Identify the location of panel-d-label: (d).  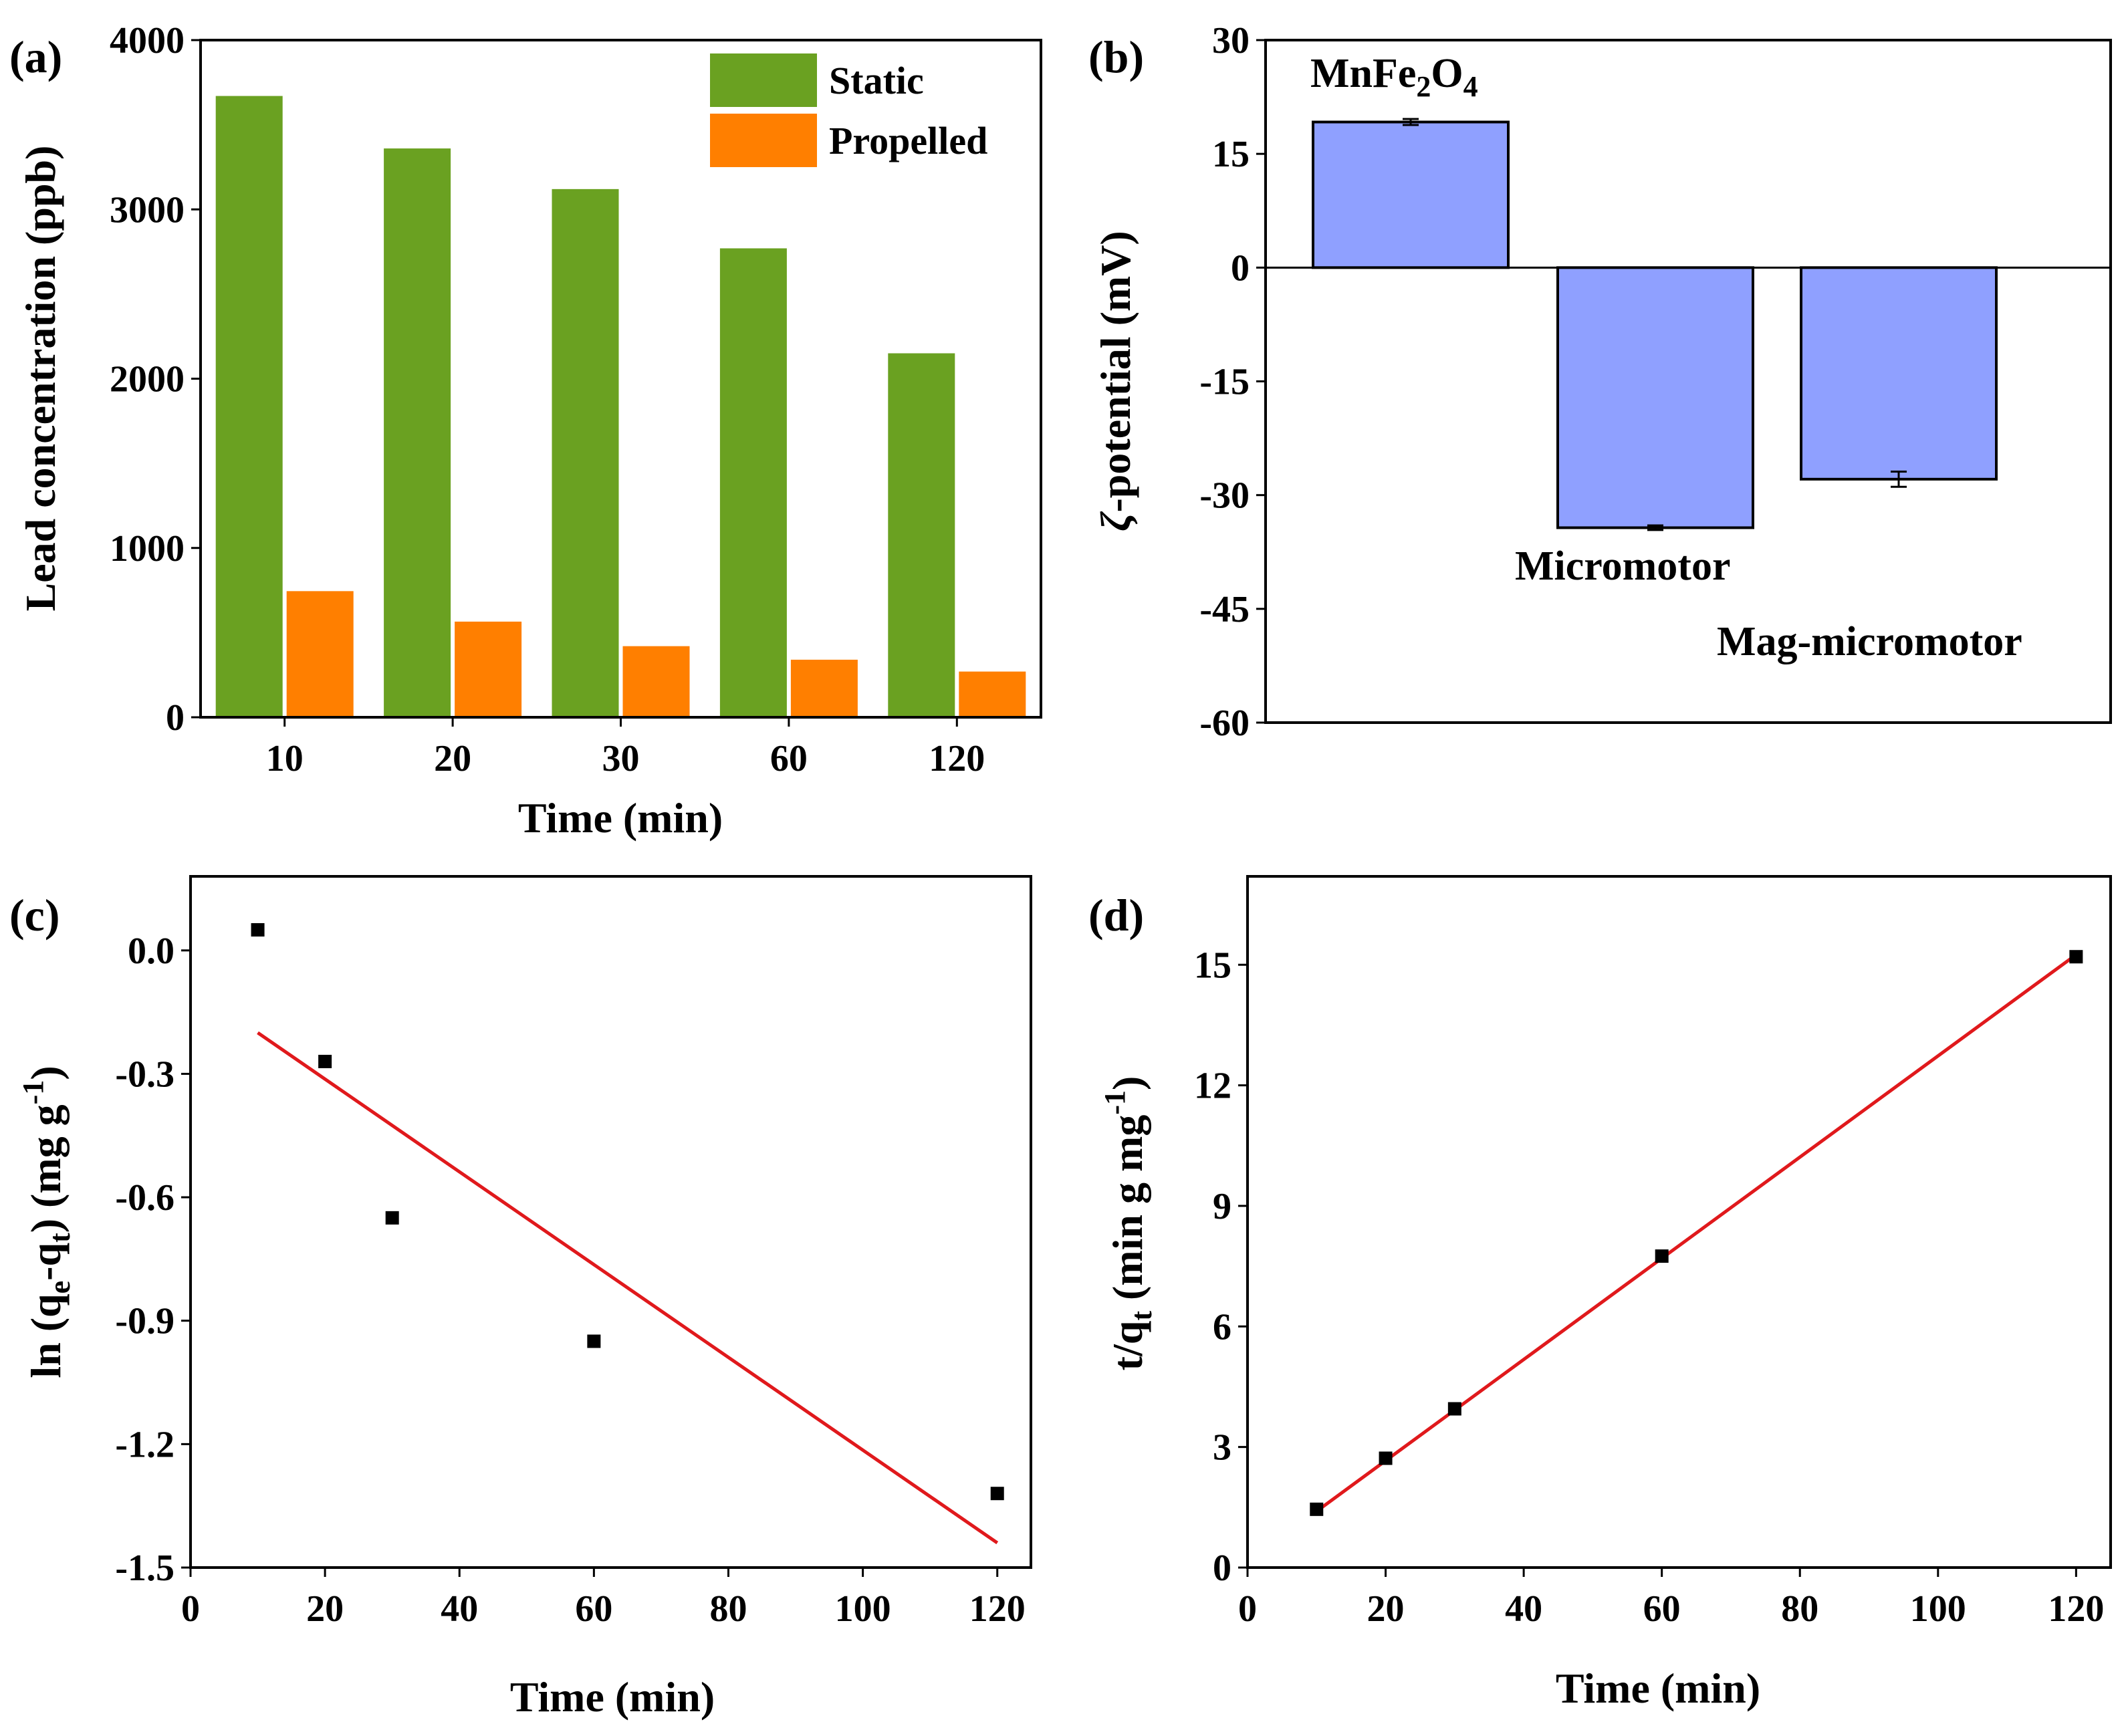
(1116, 915).